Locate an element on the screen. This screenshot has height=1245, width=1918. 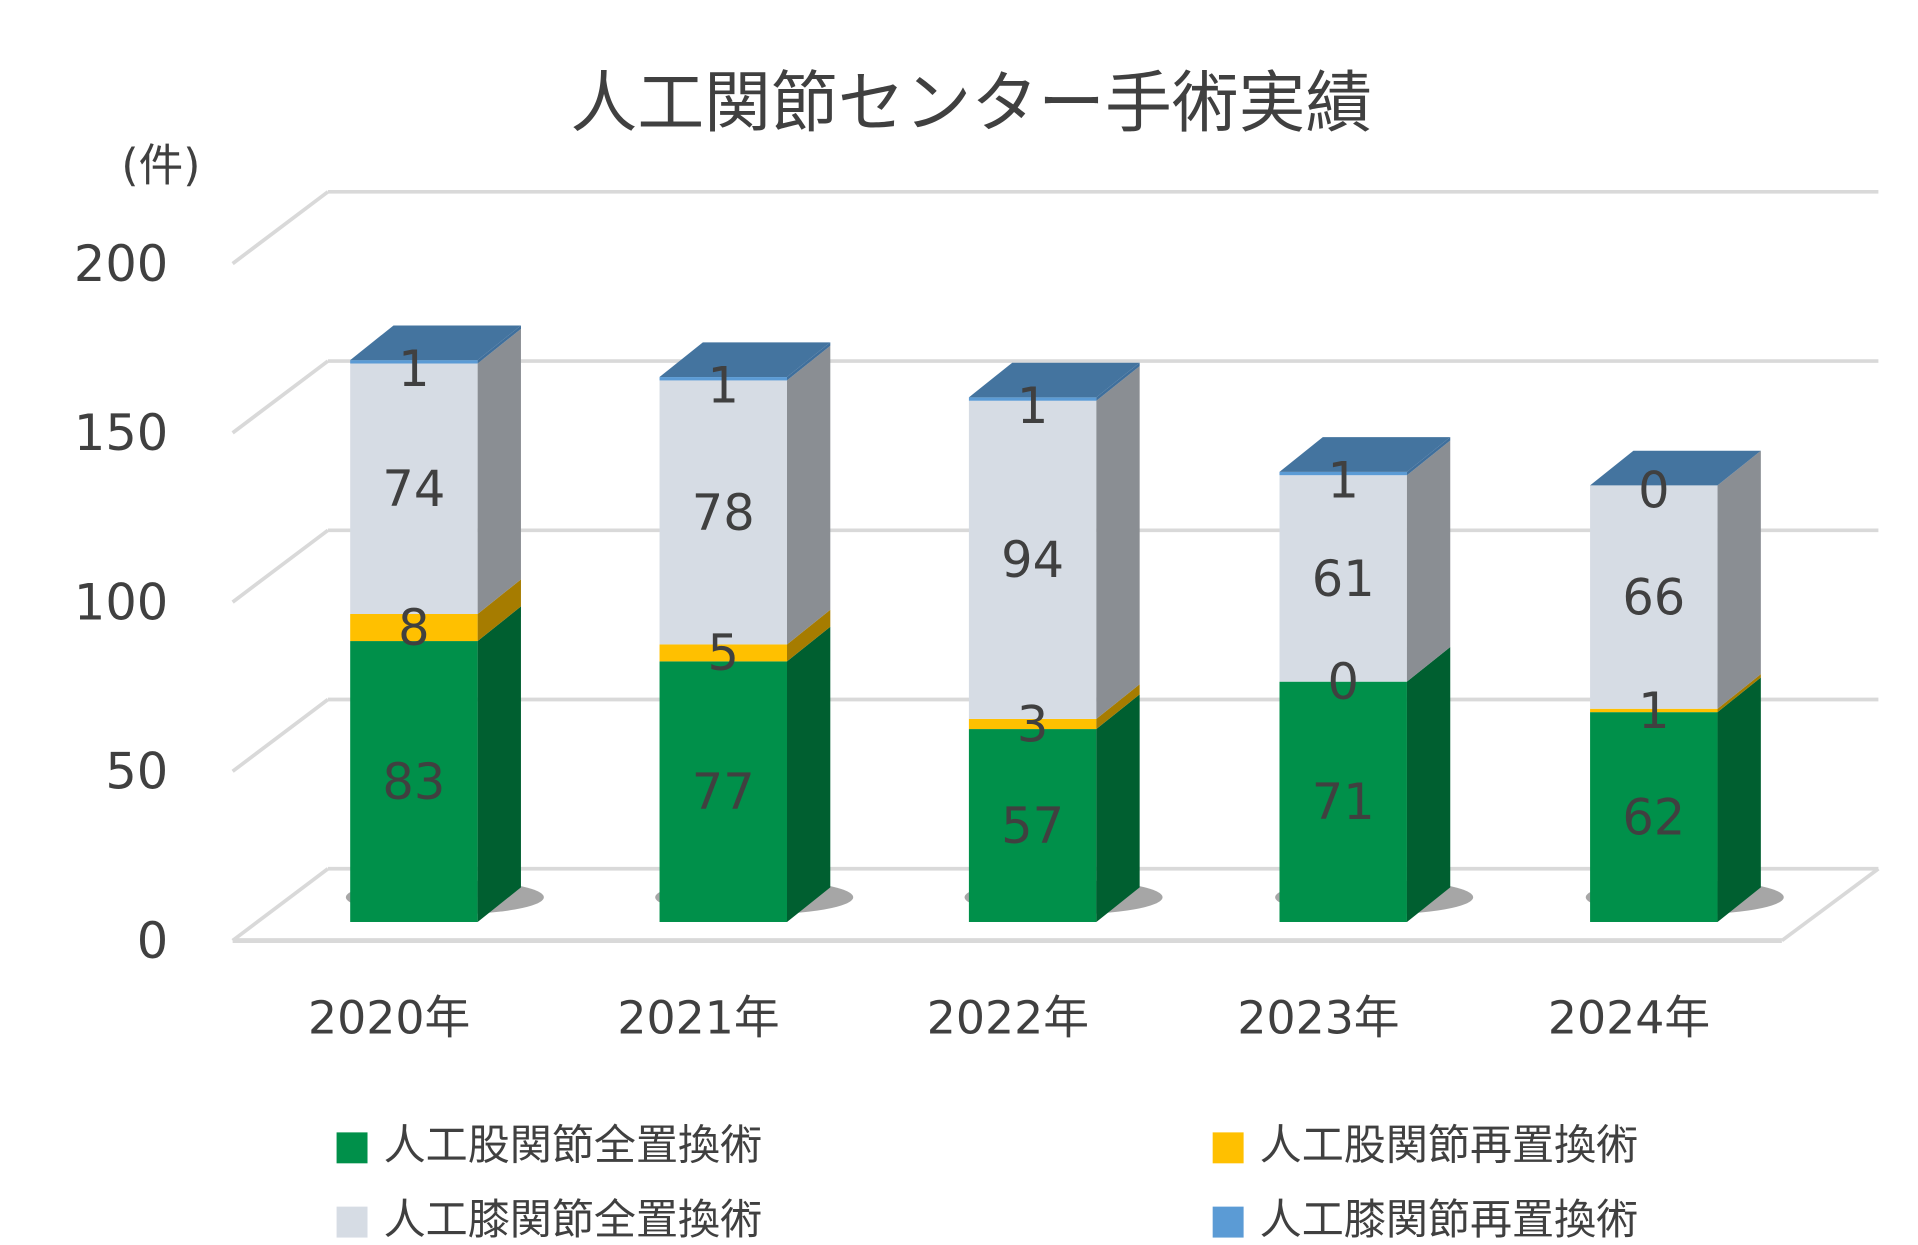
legend-item: 人工股関節再置換術 is located at coordinates (1425, 1145).